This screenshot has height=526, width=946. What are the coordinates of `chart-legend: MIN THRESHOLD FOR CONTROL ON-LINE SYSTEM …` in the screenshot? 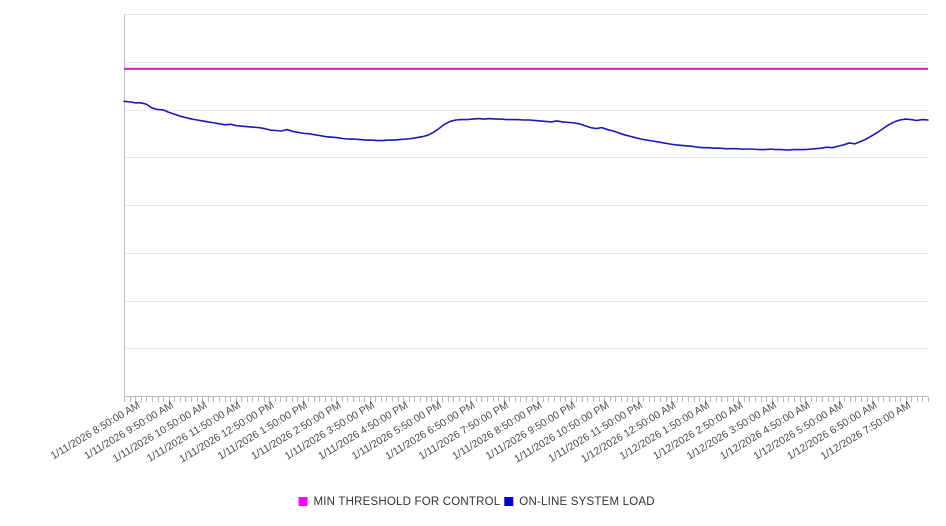 It's located at (476, 502).